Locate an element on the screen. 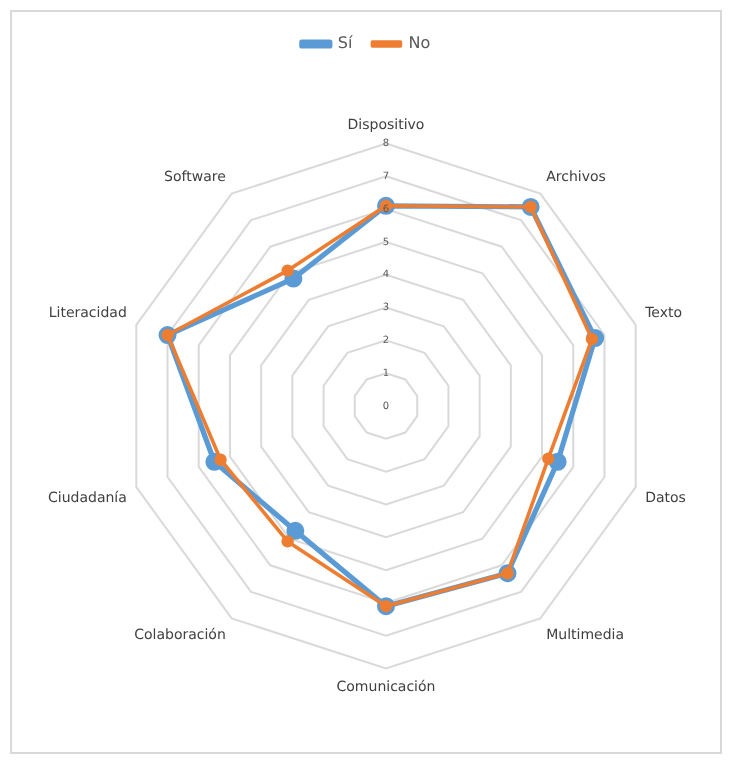 The image size is (736, 768). legend-label: No is located at coordinates (419, 43).